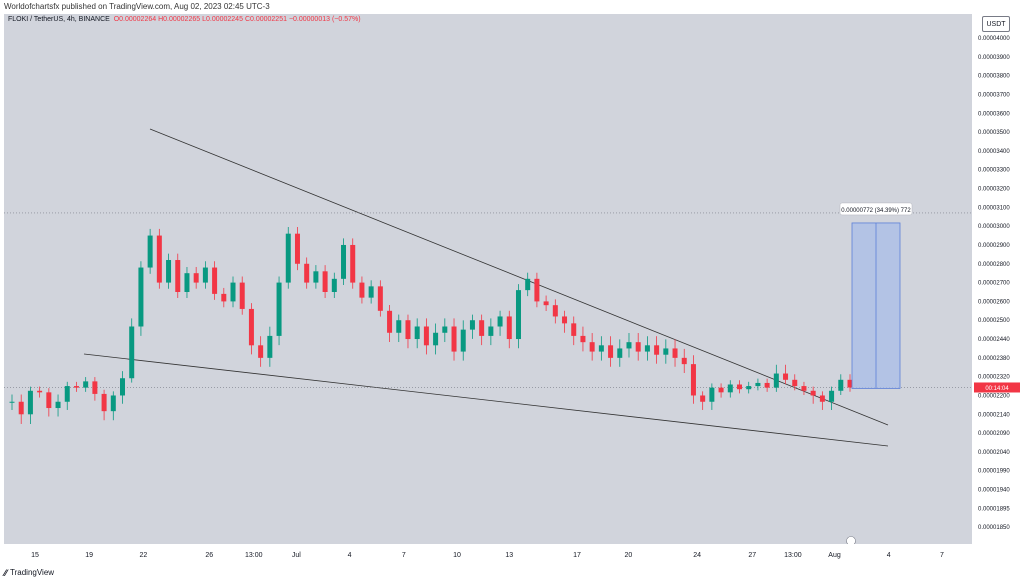 The height and width of the screenshot is (579, 1024). I want to click on price-tick-label: 0.00002140, so click(994, 415).